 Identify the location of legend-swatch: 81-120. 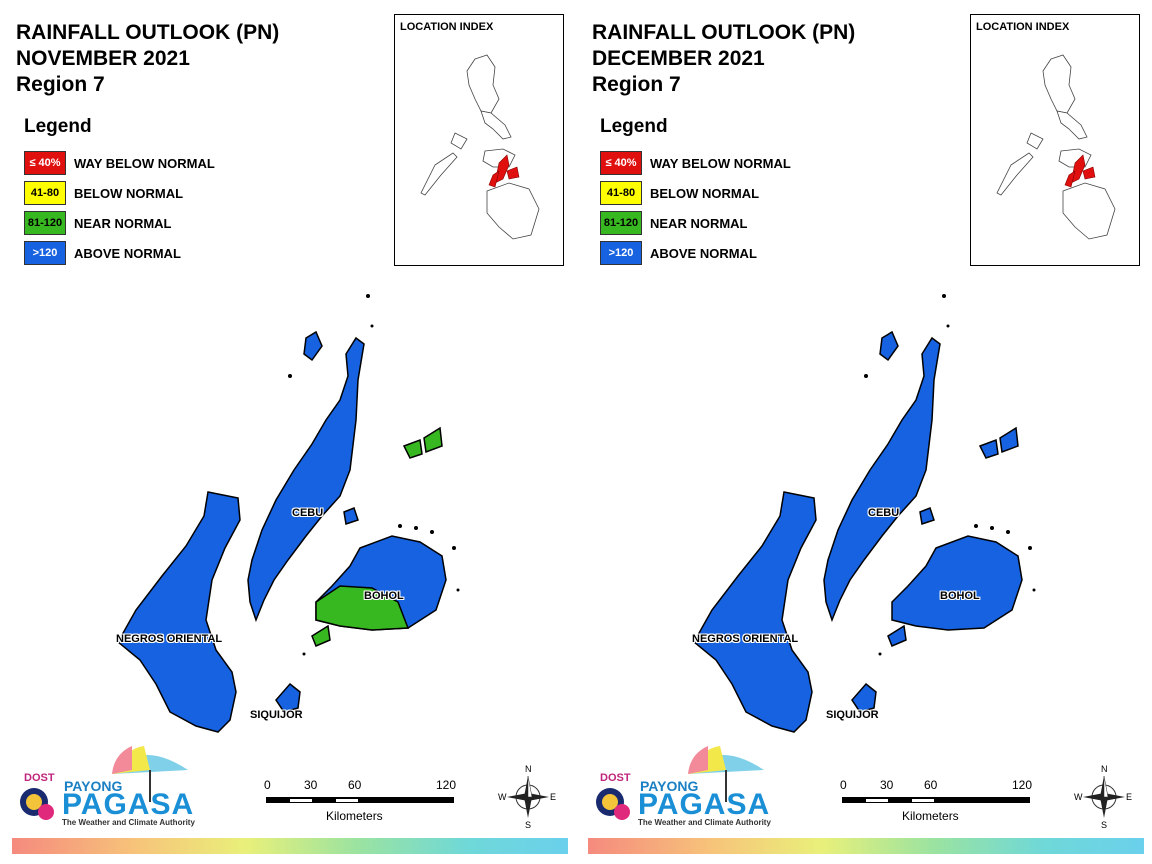
(45, 223).